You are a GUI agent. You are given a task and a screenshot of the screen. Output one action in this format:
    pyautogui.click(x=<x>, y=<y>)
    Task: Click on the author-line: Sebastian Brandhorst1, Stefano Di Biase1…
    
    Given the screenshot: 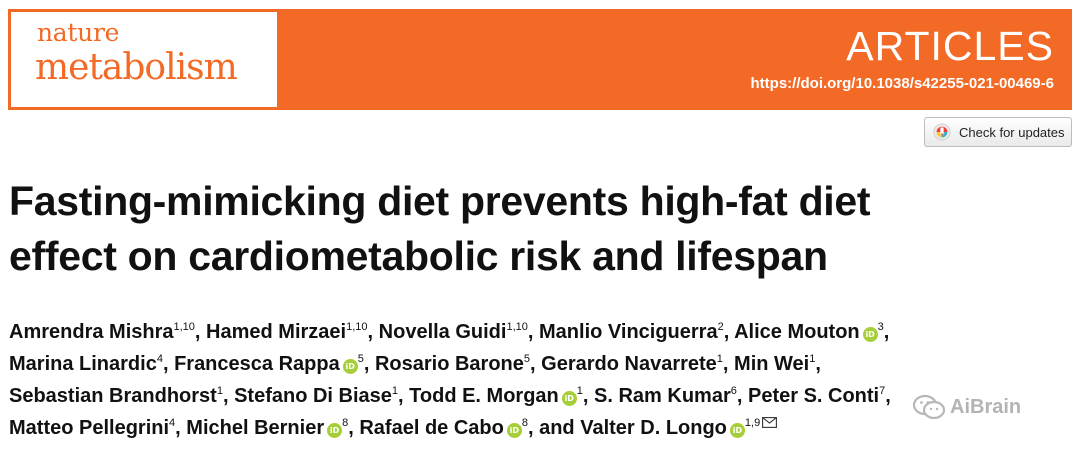 What is the action you would take?
    pyautogui.click(x=541, y=396)
    